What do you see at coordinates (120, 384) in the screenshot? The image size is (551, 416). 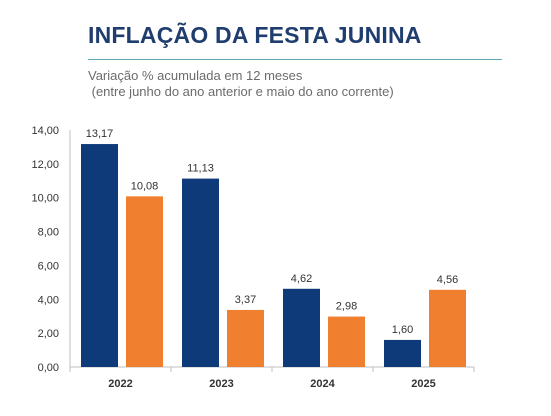 I see `x-tick-label: 2022` at bounding box center [120, 384].